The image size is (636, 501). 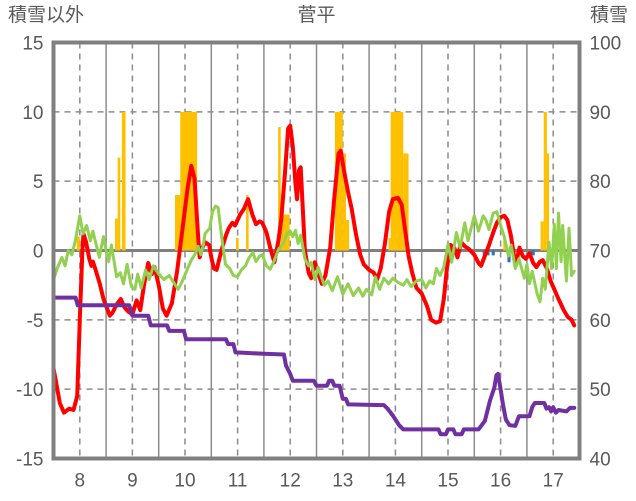 I want to click on left-tick-label: -10, so click(x=29, y=390).